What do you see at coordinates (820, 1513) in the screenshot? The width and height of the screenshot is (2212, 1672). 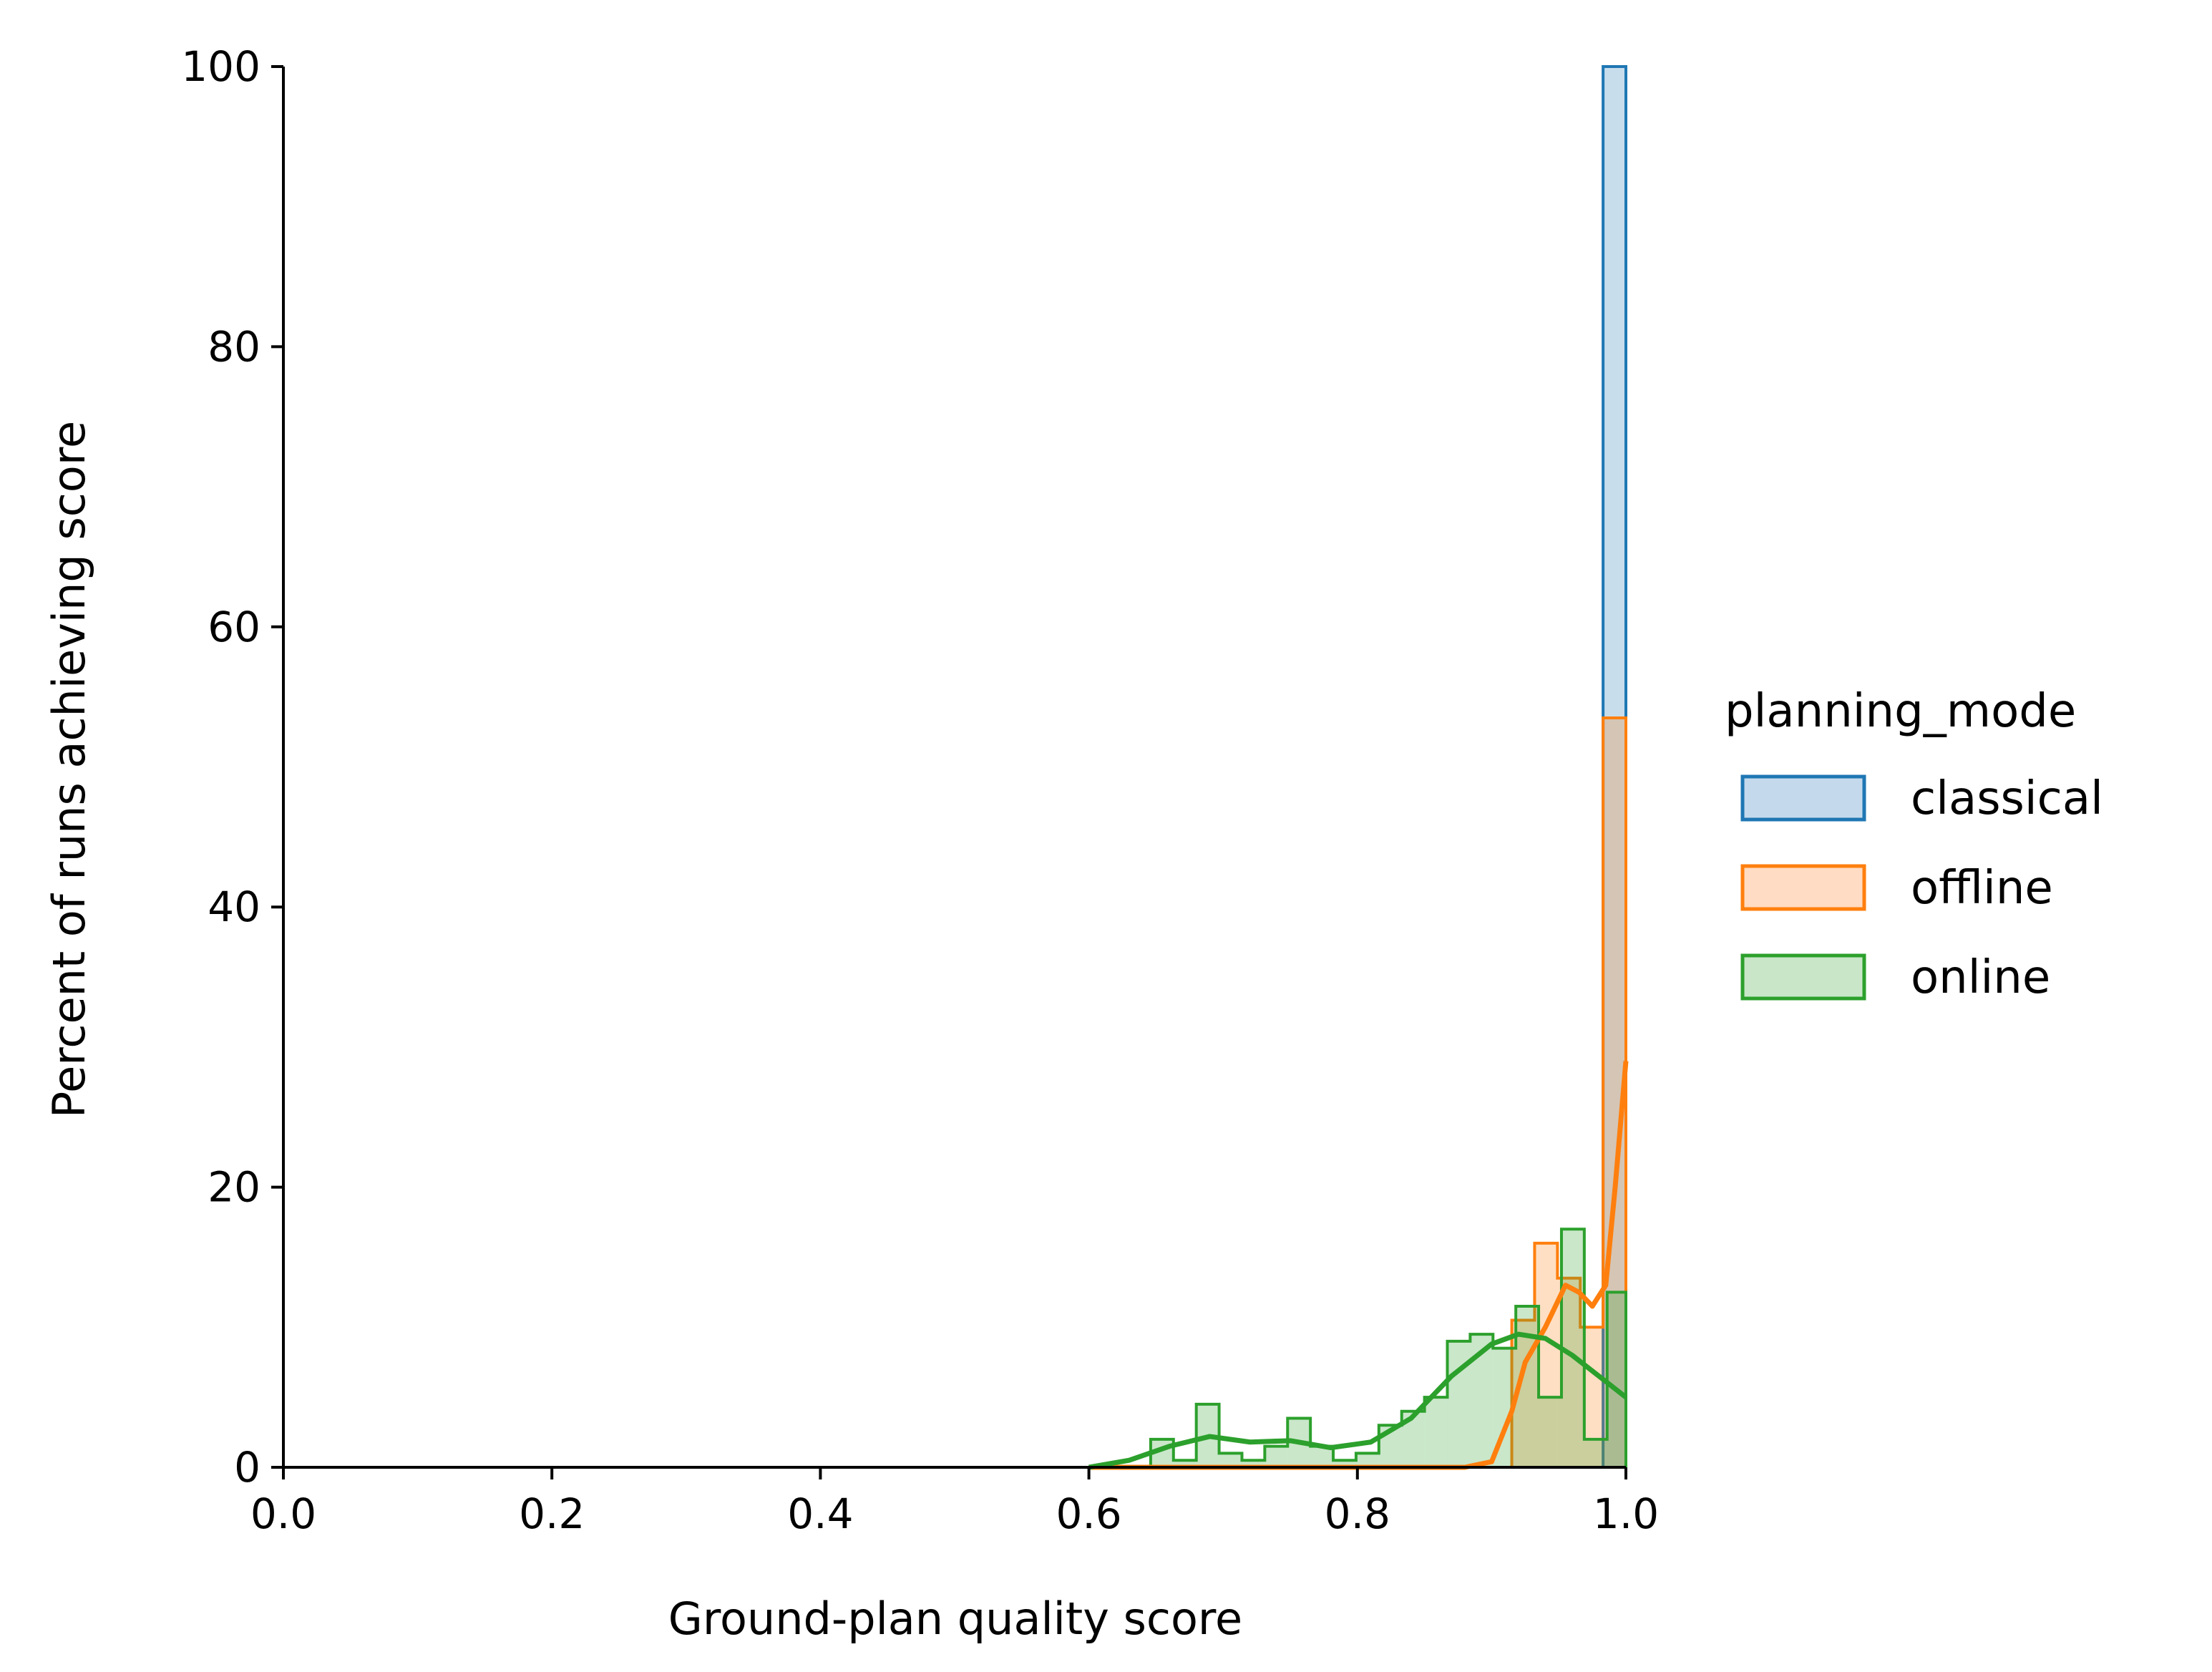 I see `x-tick-label: 0.4` at bounding box center [820, 1513].